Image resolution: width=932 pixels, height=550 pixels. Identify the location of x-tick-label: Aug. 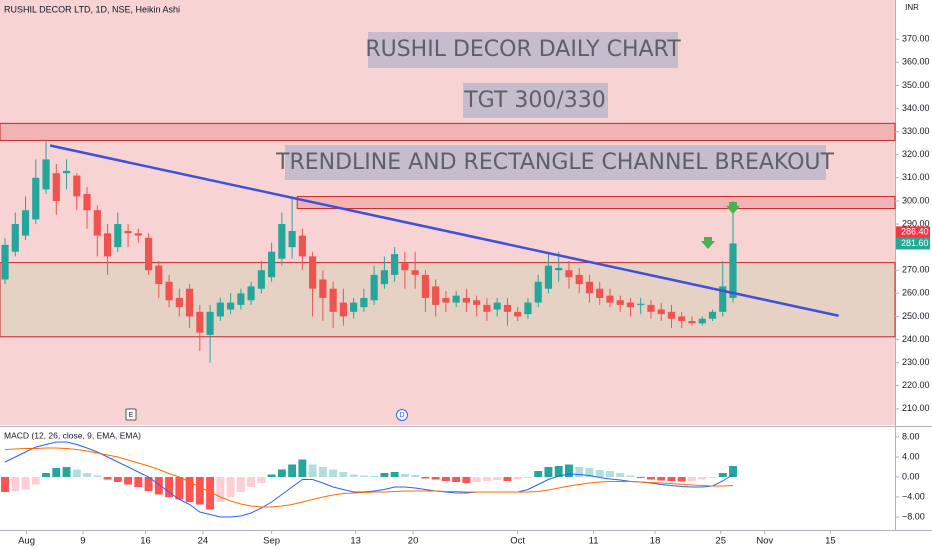
(26, 541).